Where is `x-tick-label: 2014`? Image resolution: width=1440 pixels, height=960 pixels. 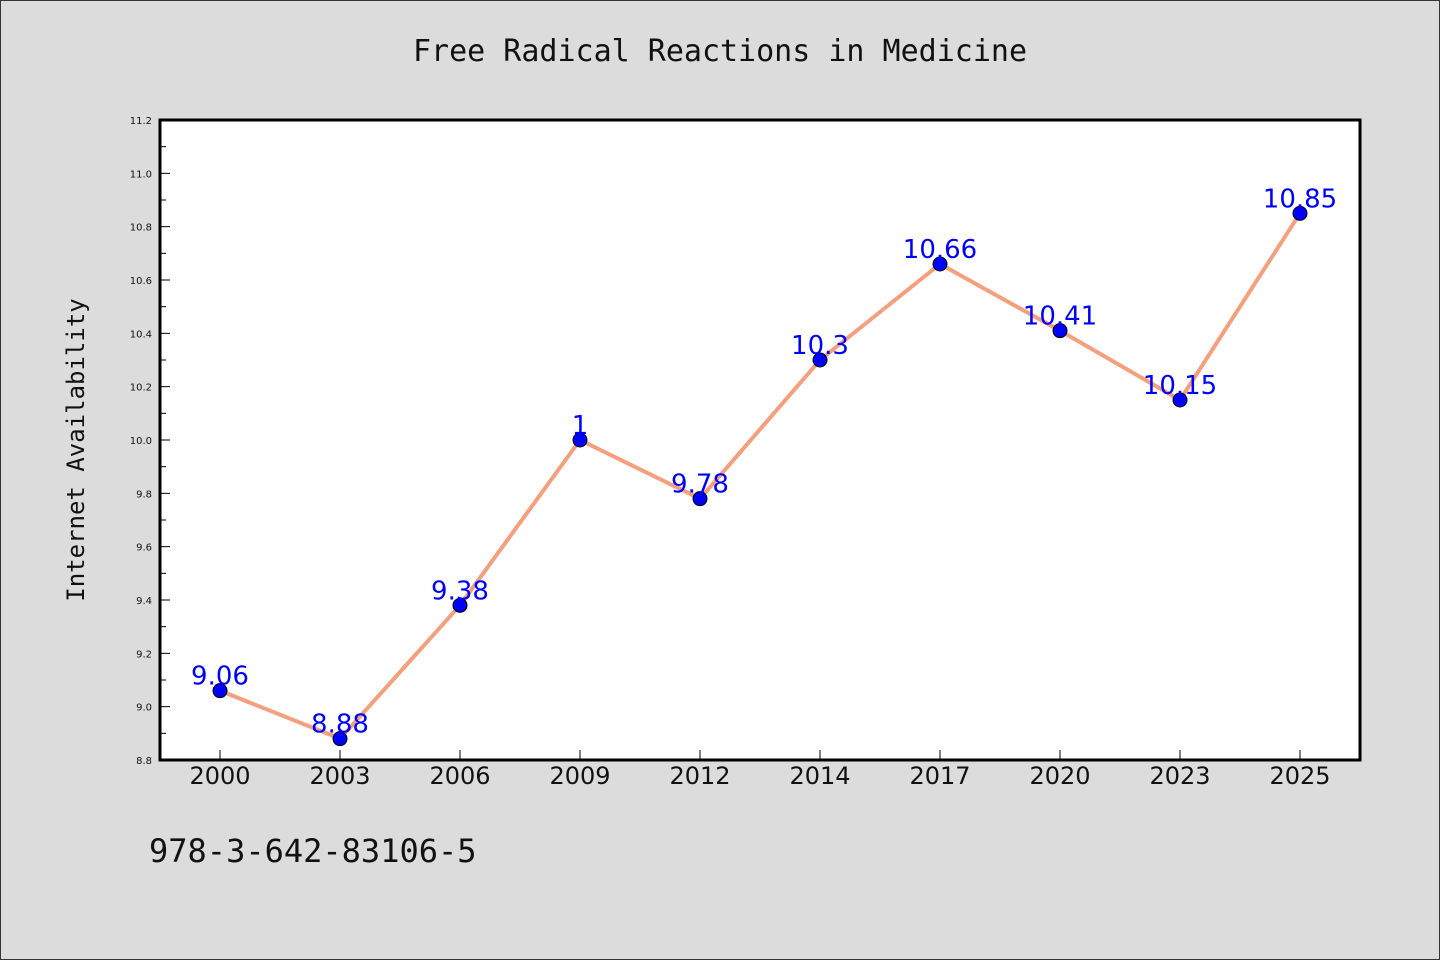 x-tick-label: 2014 is located at coordinates (819, 776).